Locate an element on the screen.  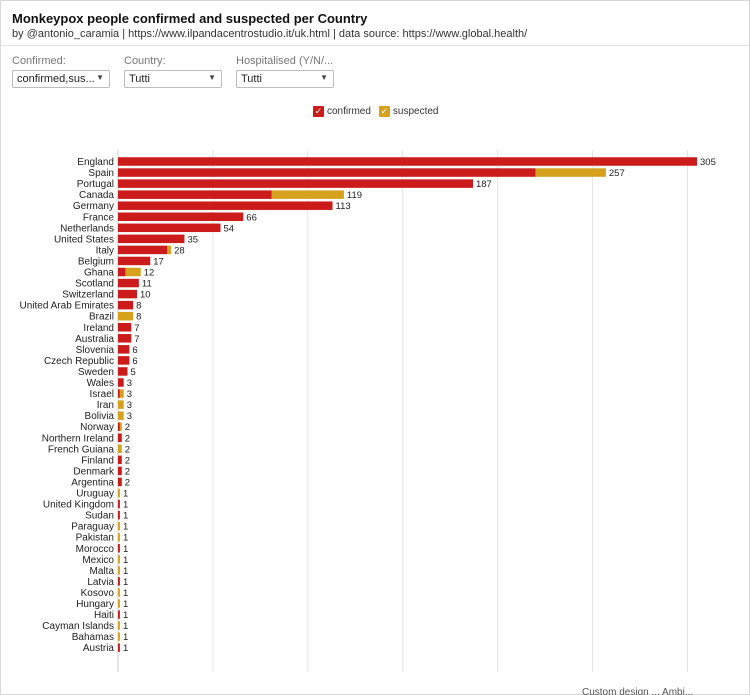
filter-hospitalised-select: Tutti ▼ is located at coordinates (285, 79).